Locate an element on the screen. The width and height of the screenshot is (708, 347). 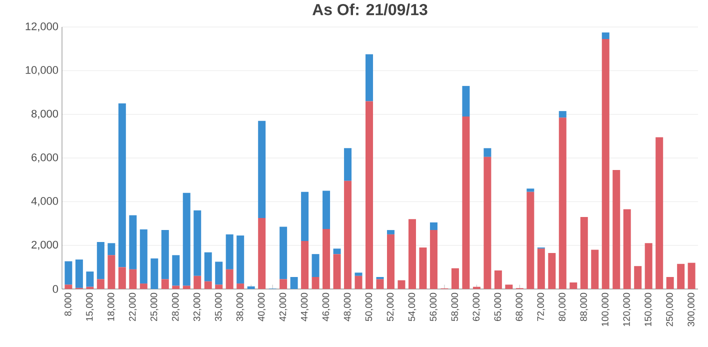
y-tick-label: 10,000 is located at coordinates (42, 71).